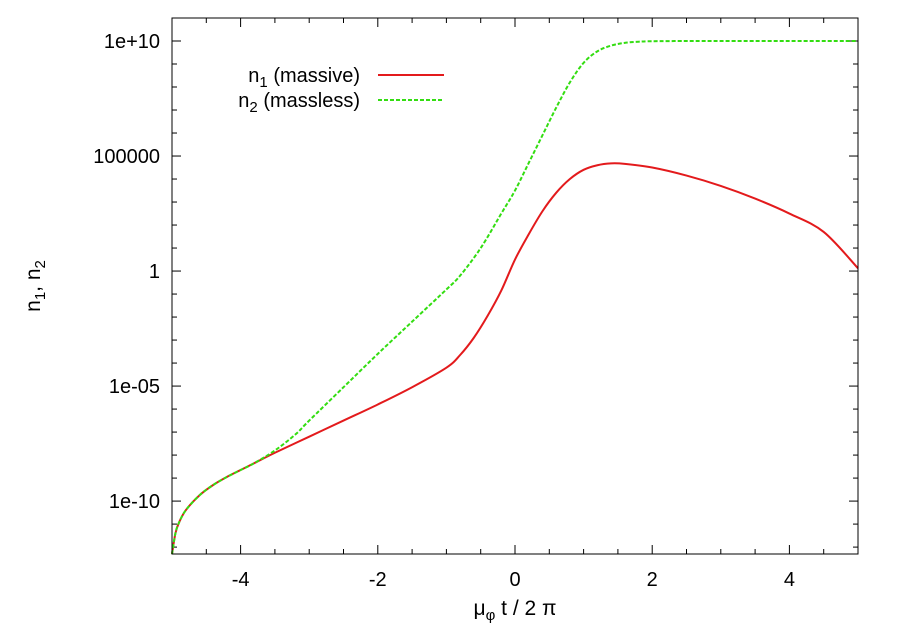  Describe the element at coordinates (789, 580) in the screenshot. I see `x-tick-label: 4` at that location.